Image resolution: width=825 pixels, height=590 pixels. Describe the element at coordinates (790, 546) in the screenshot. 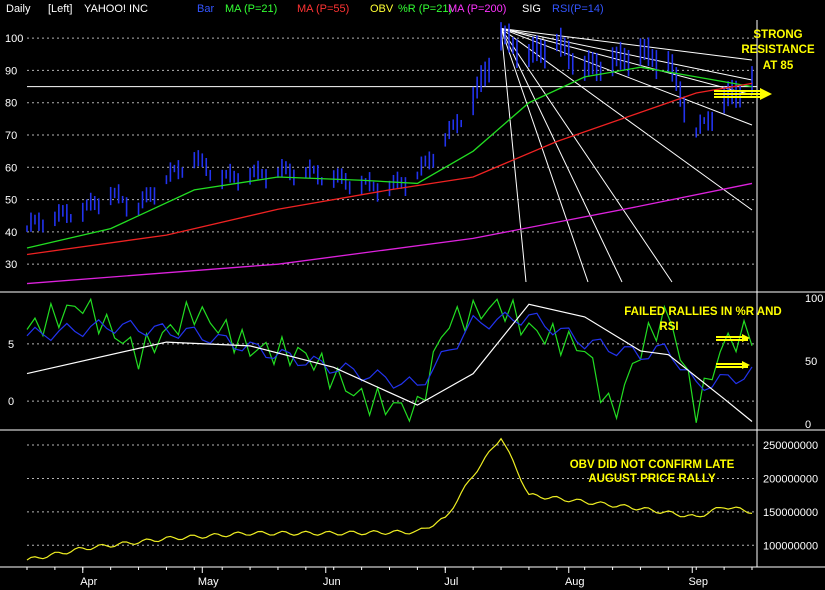

I see `obv-tick-label: 100000000` at that location.